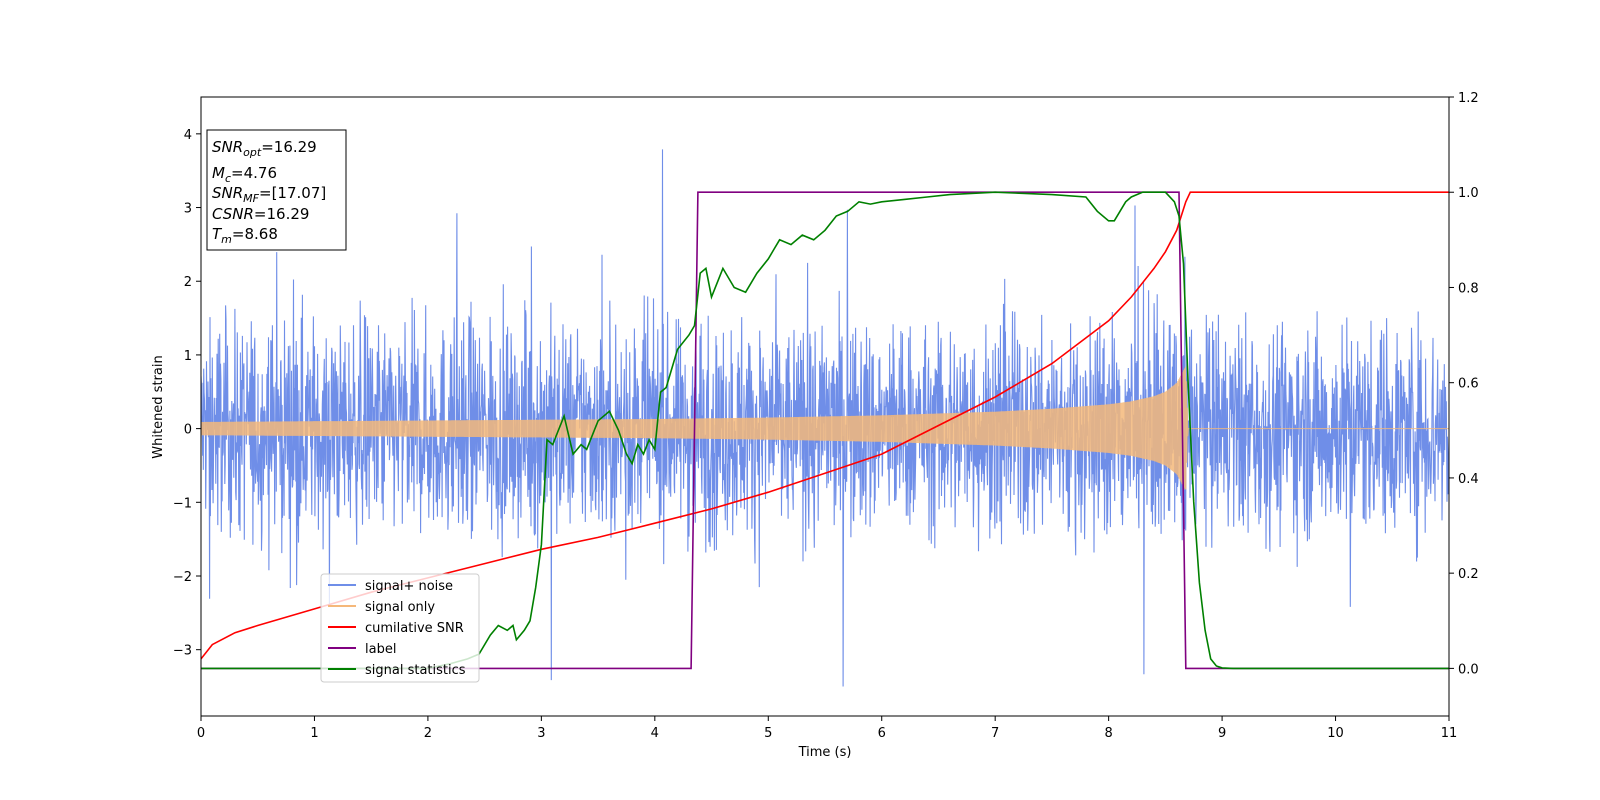  What do you see at coordinates (1335, 733) in the screenshot?
I see `x-tick-label: 10` at bounding box center [1335, 733].